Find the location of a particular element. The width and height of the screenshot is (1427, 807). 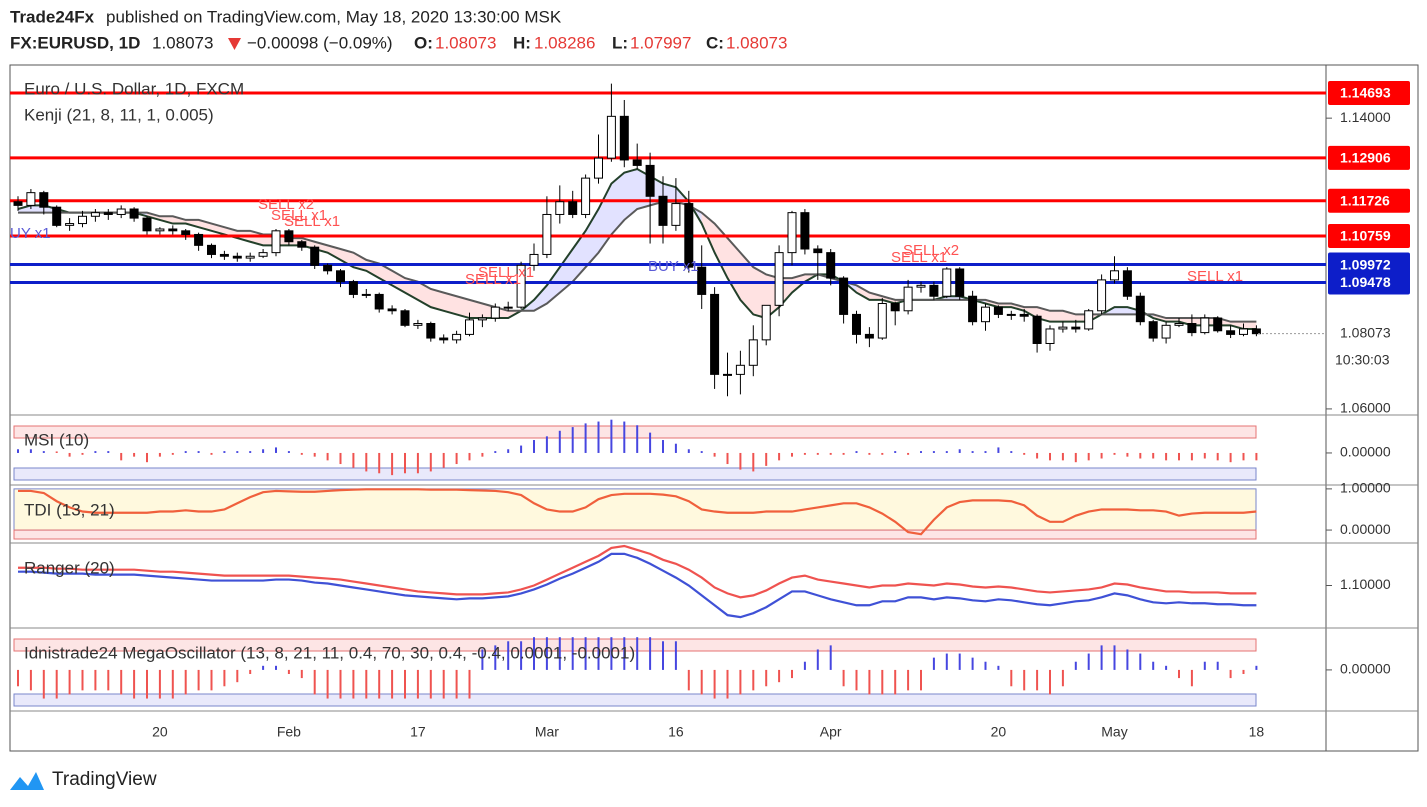

level-label: 1.09972 is located at coordinates (1365, 264).